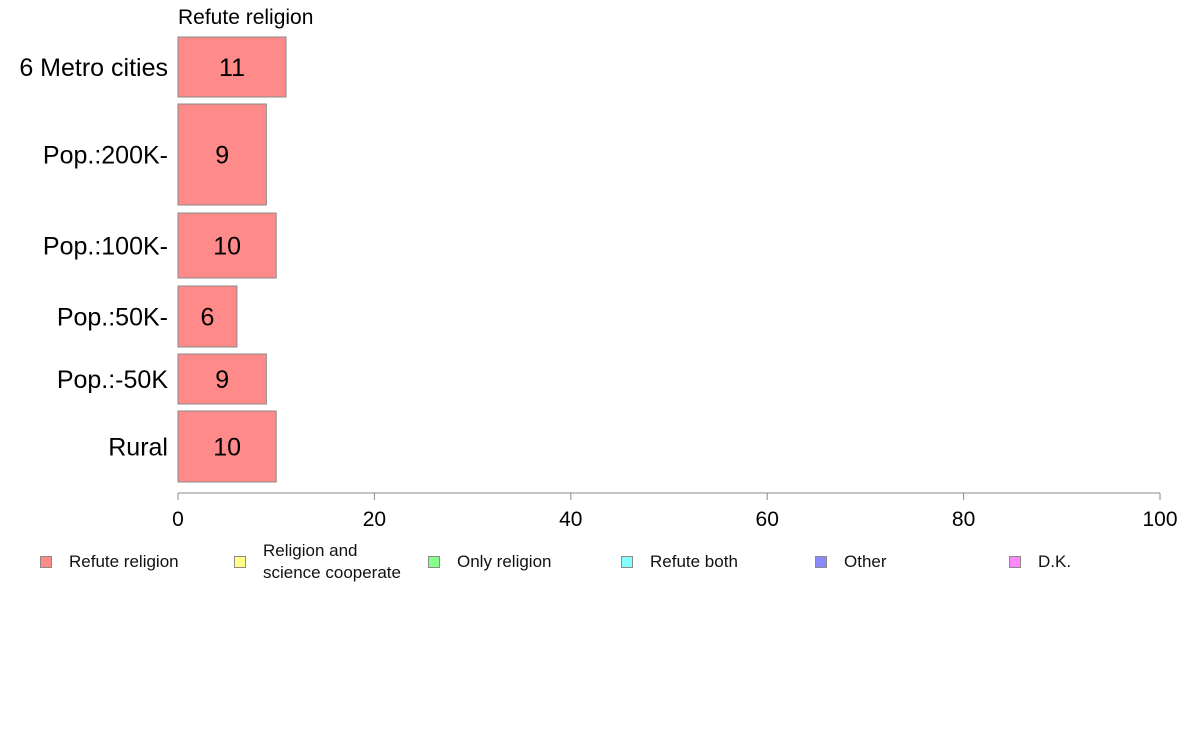  What do you see at coordinates (1055, 561) in the screenshot?
I see `legend-label: D.K.` at bounding box center [1055, 561].